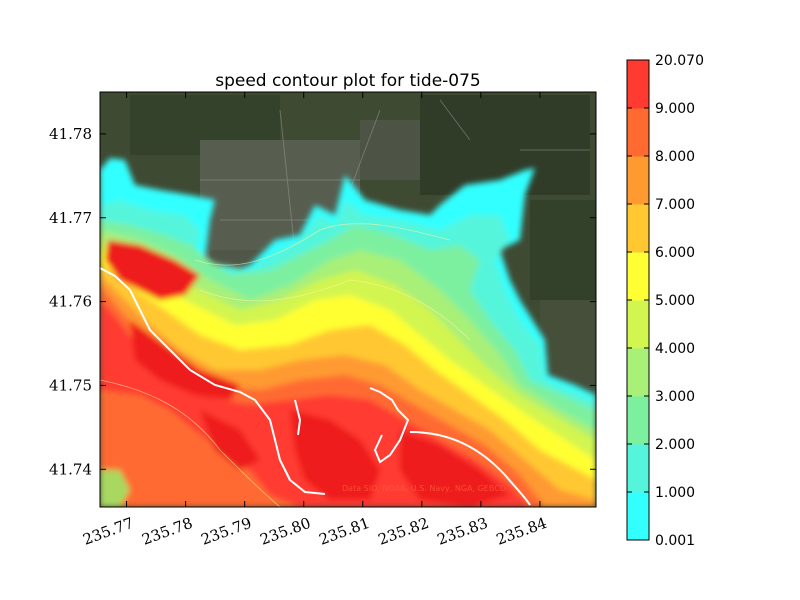 The width and height of the screenshot is (800, 600). What do you see at coordinates (679, 61) in the screenshot?
I see `colorbar-label: 20.070` at bounding box center [679, 61].